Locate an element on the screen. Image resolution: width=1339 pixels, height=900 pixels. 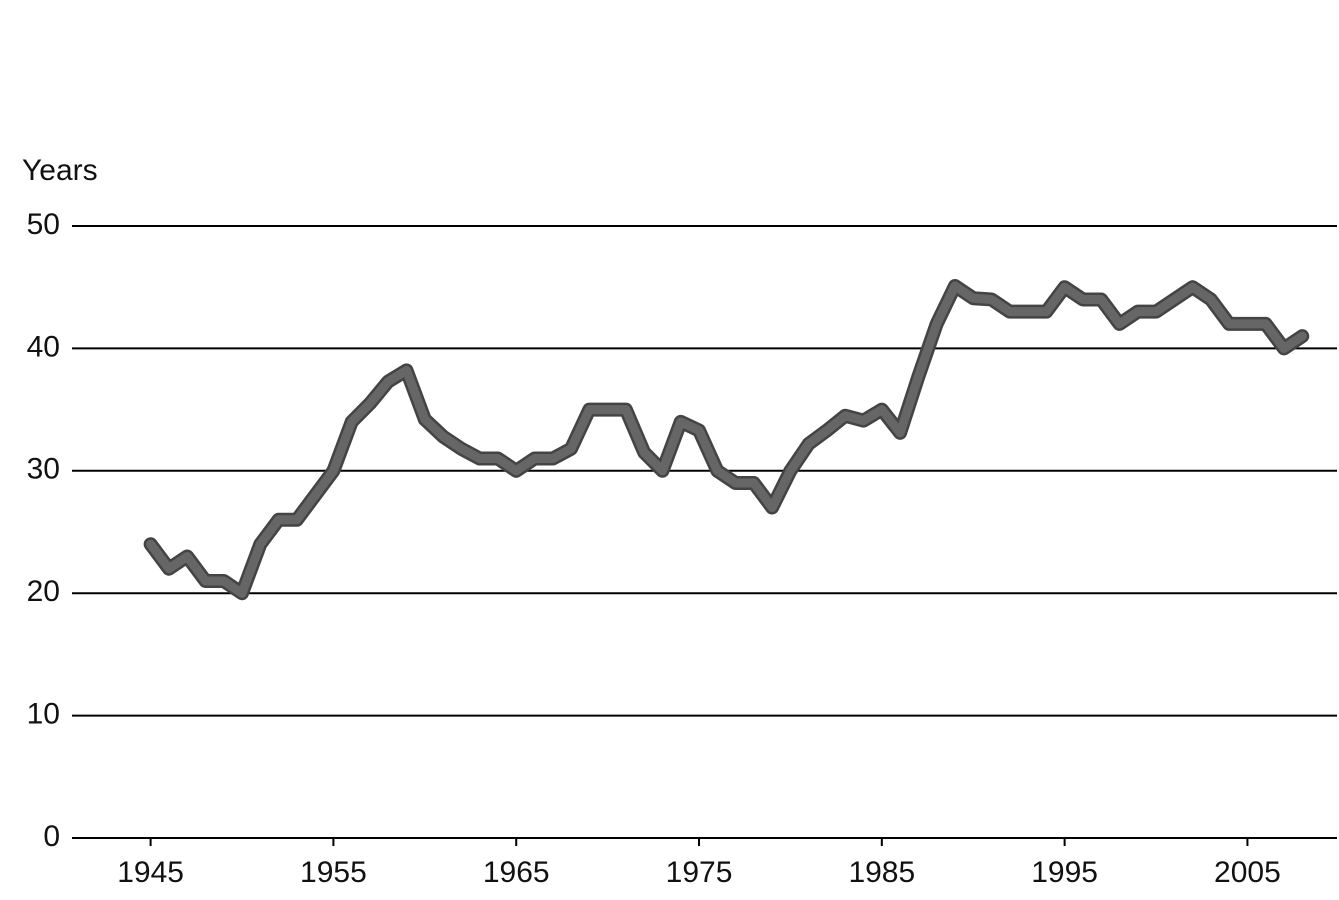
y-tick-label: 10 is located at coordinates (43, 714).